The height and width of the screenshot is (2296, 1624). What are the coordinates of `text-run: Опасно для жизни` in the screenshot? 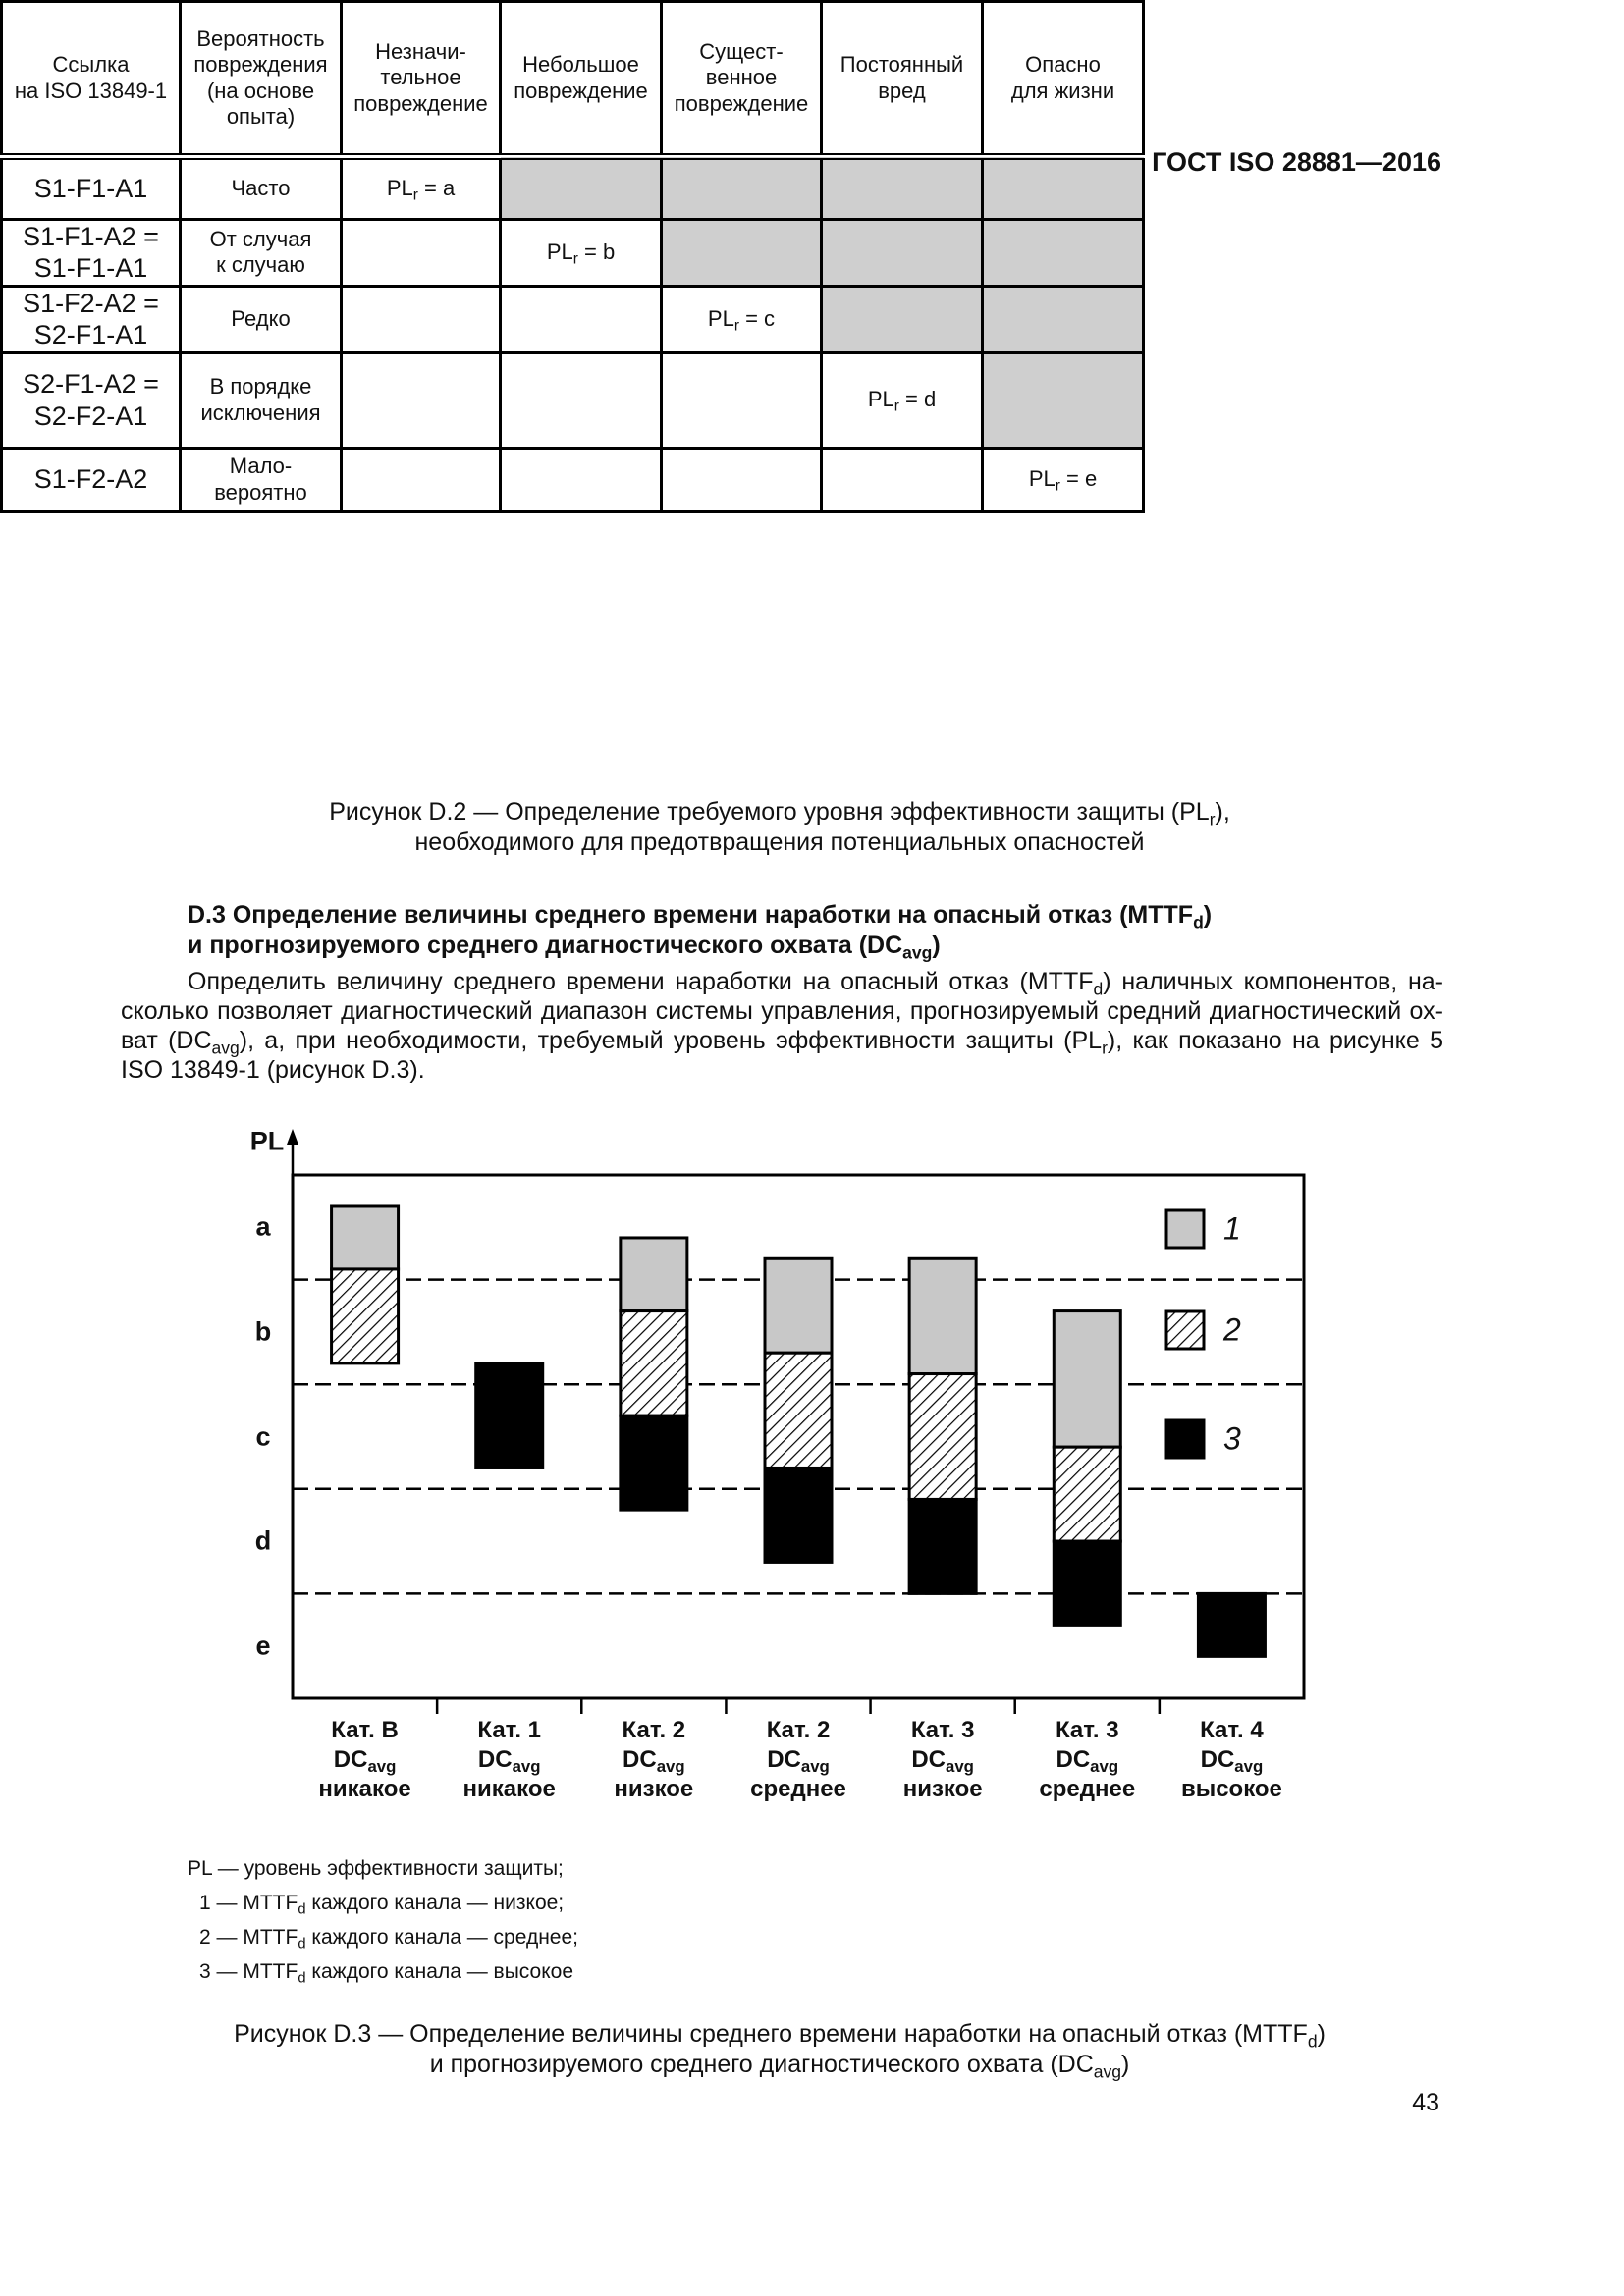 It's located at (1062, 77).